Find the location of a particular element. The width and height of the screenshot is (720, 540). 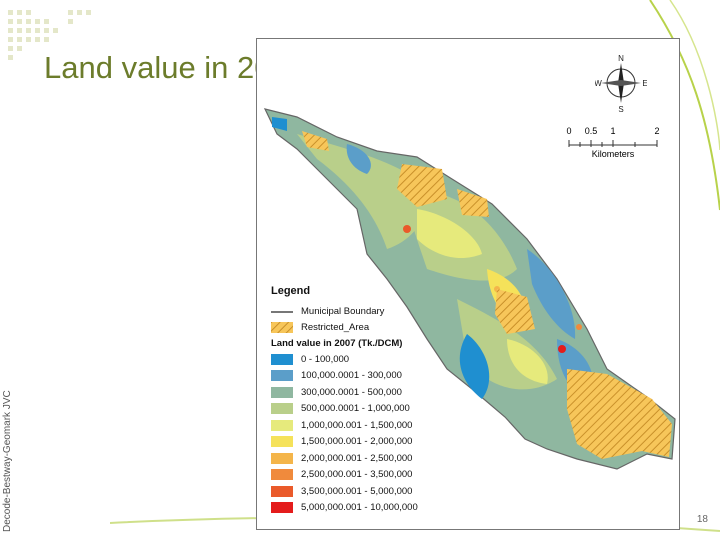

scale-bar: 0 0.5 1 2 Kilometers is located at coordinates (612, 142).